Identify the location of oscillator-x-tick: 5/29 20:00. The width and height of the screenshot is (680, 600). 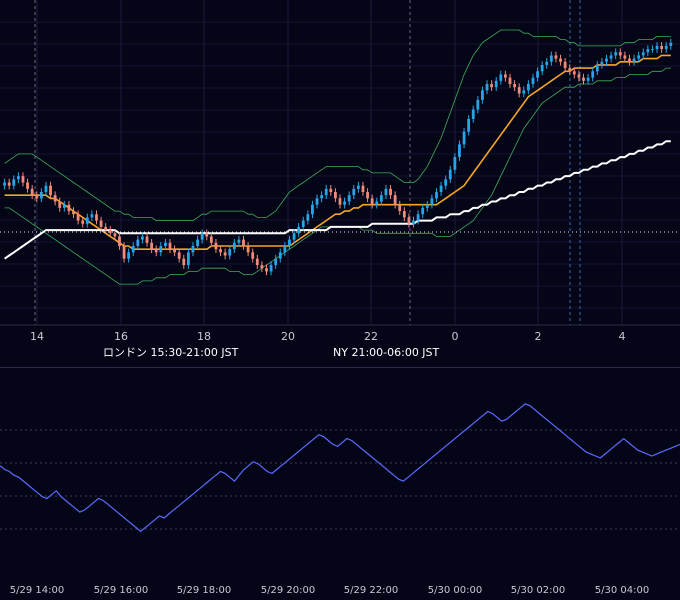
(288, 590).